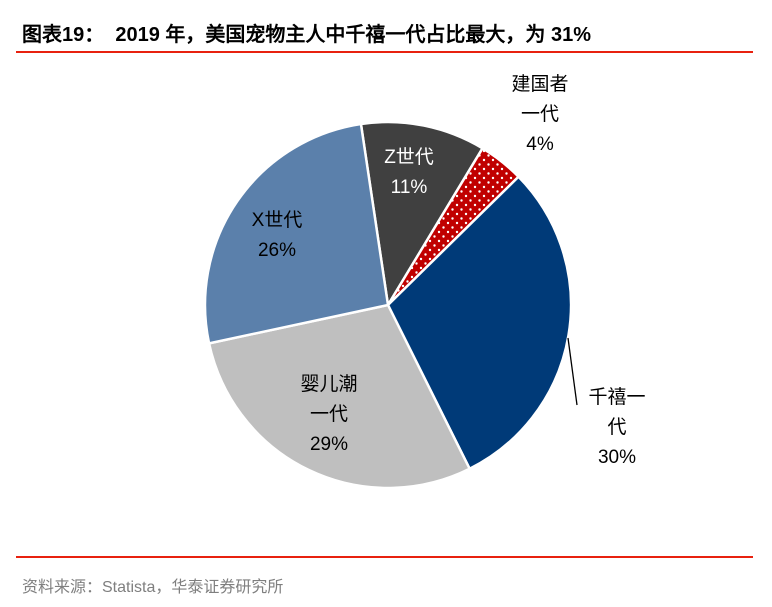  Describe the element at coordinates (153, 587) in the screenshot. I see `source-note: 资料来源：Statista，华泰证券研究所` at that location.